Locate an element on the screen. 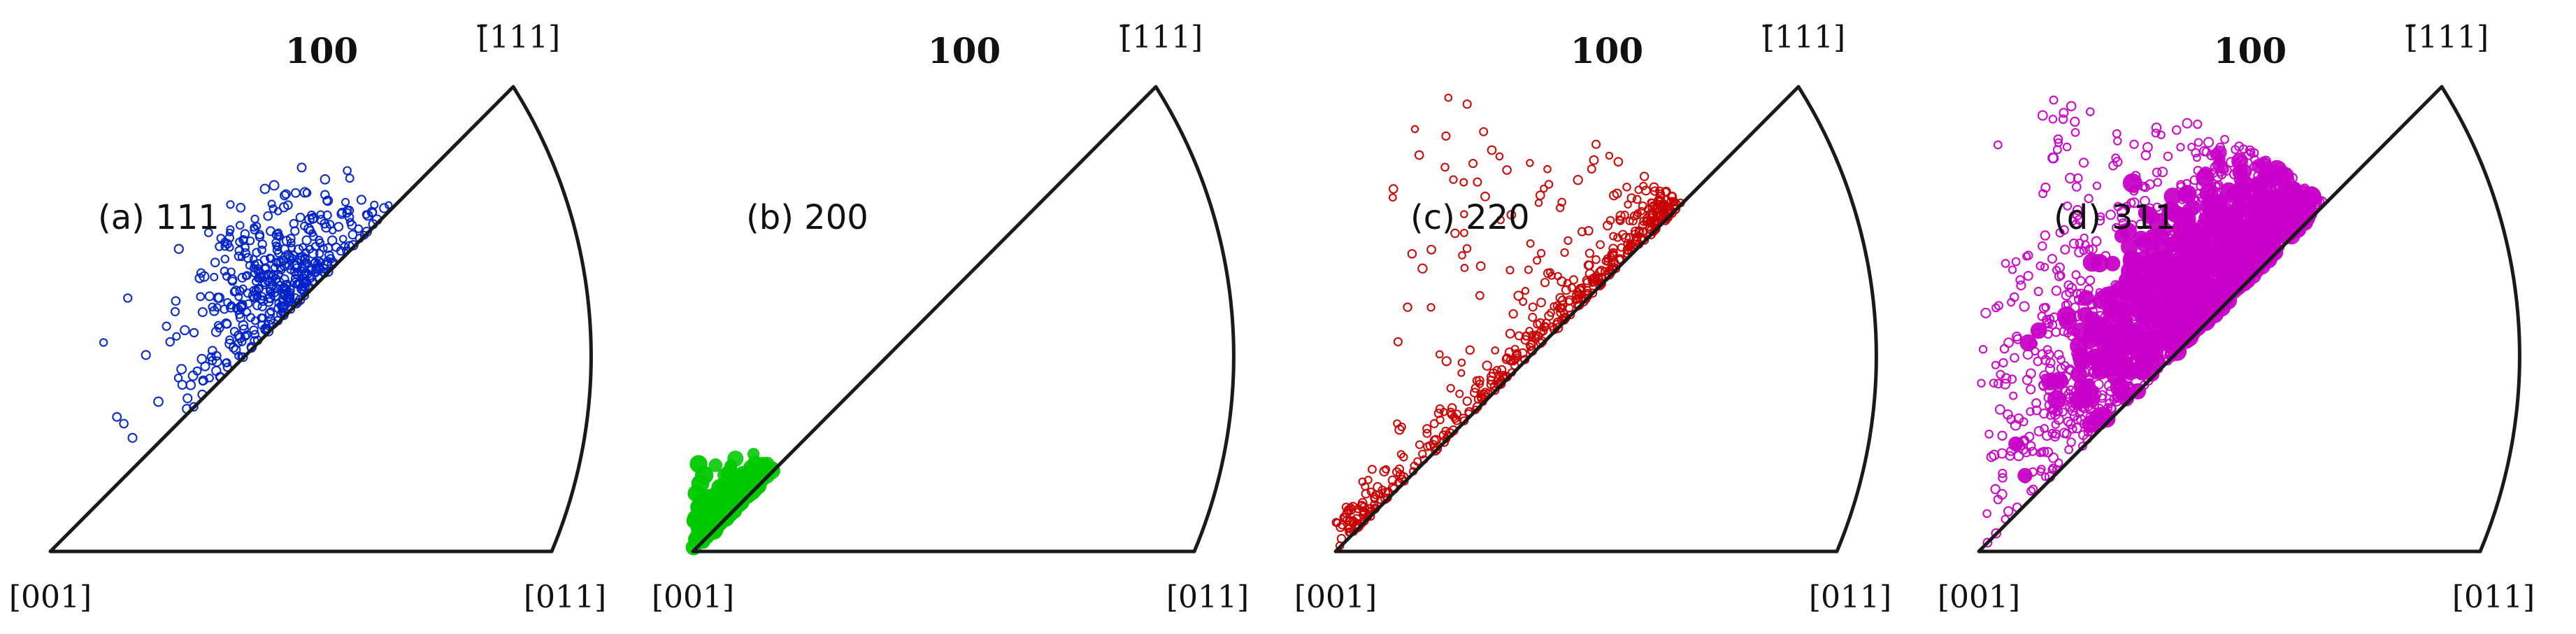 This screenshot has height=634, width=2576. panel-d-caption: (d) 311 is located at coordinates (2115, 218).